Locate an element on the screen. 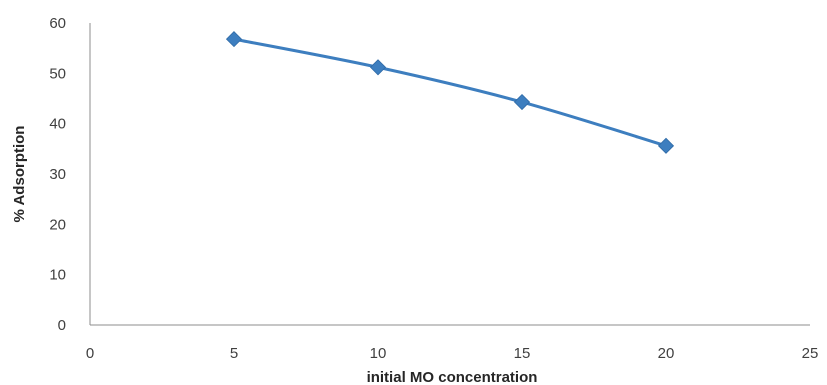  x-tick-label: 5 is located at coordinates (234, 353).